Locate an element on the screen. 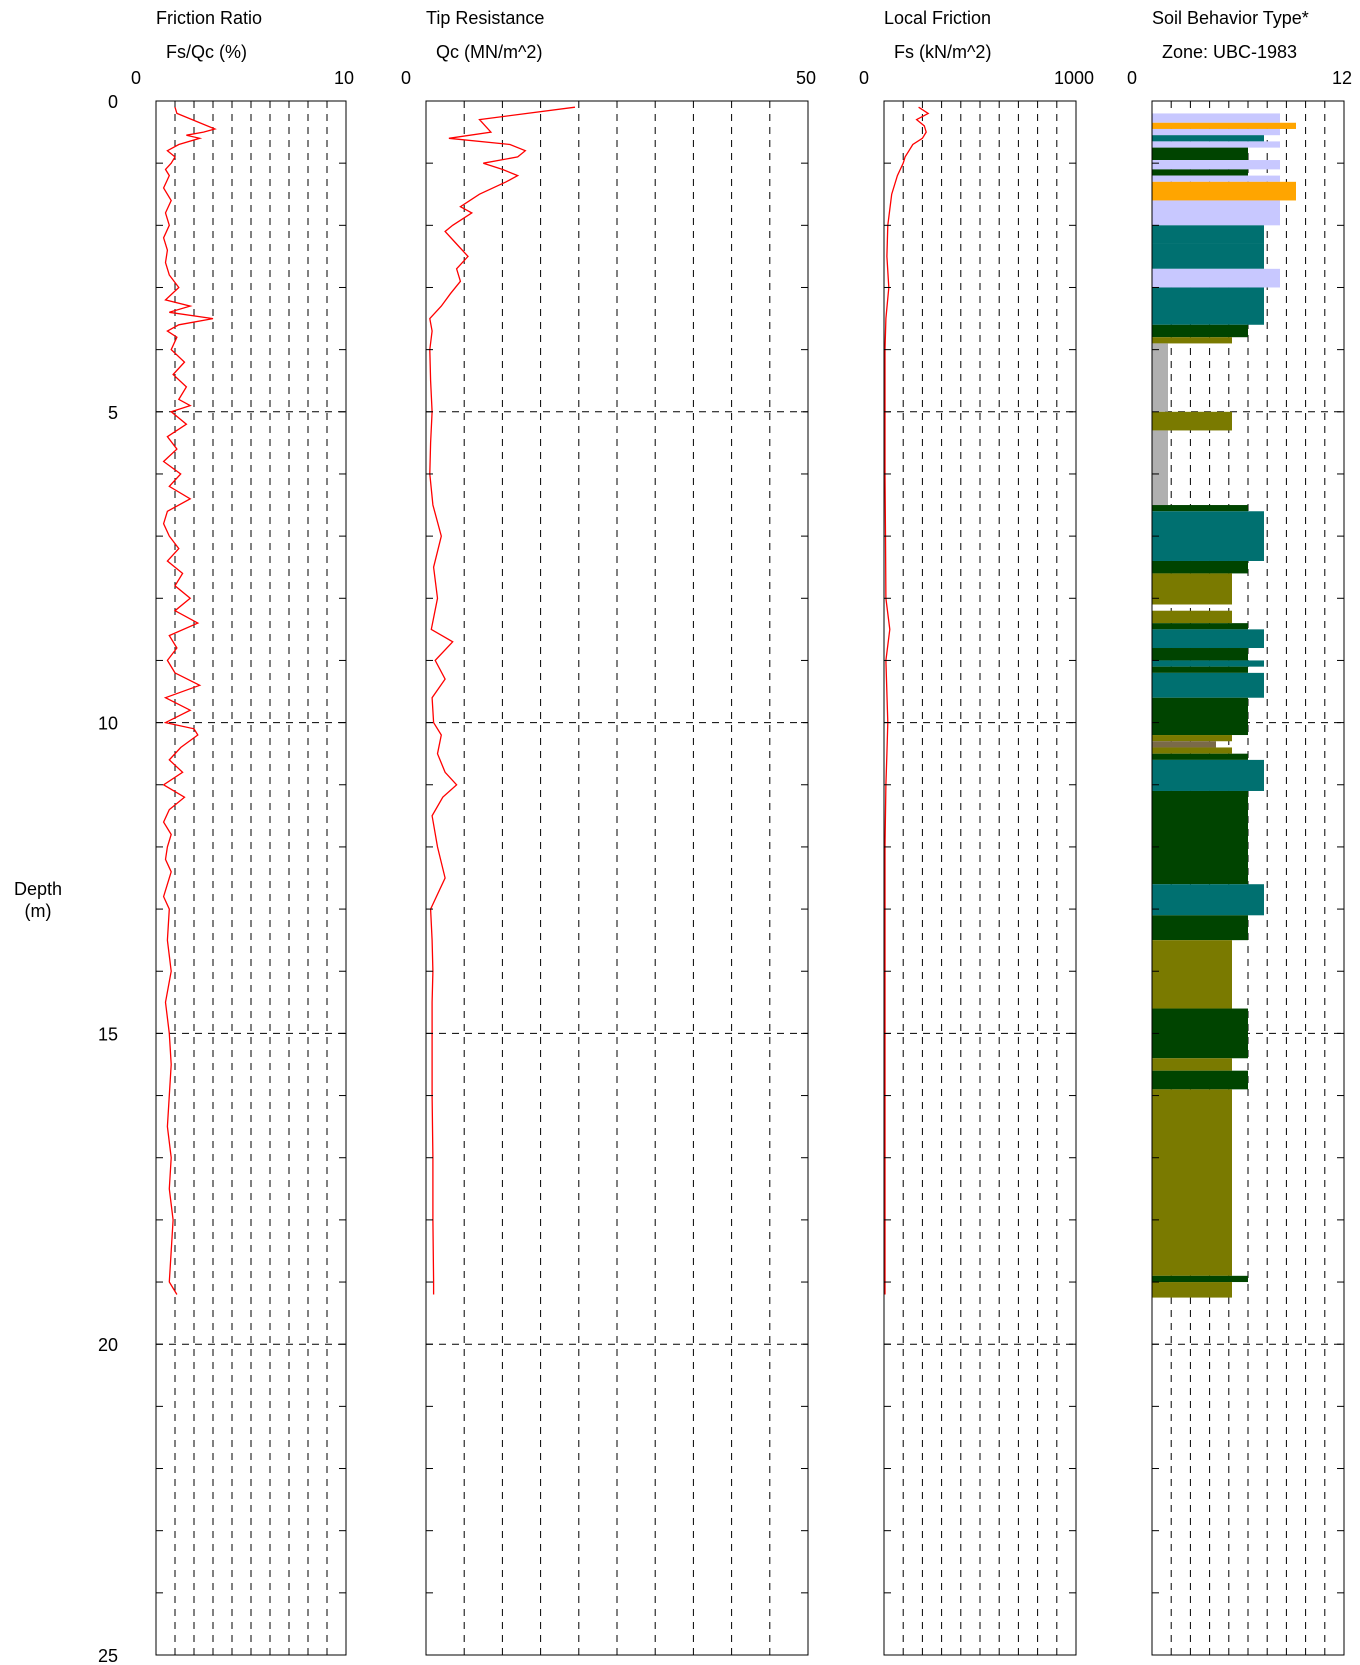 Image resolution: width=1360 pixels, height=1665 pixels. friction_ratio-panel-frame is located at coordinates (251, 878).